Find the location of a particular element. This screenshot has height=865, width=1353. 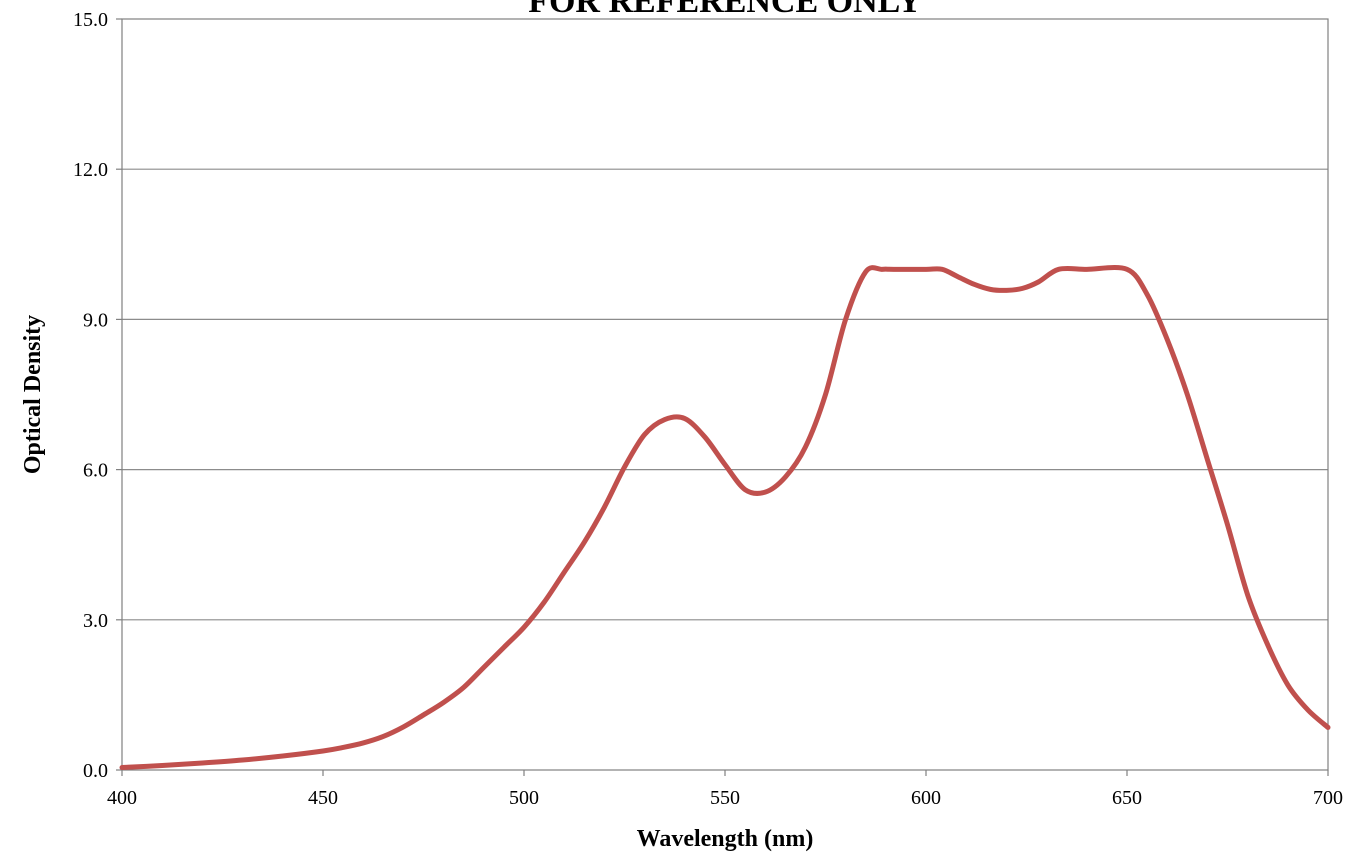

x-tick-label: 450 is located at coordinates (323, 798).